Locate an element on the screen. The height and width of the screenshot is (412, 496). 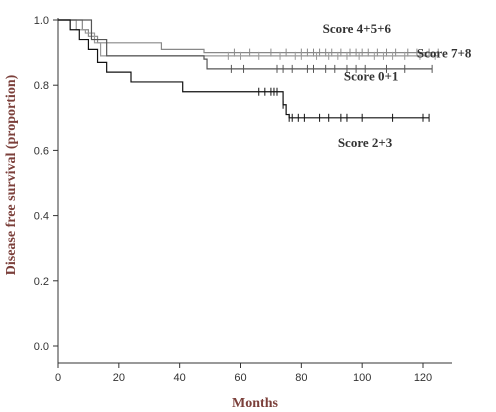
survival-curve is located at coordinates (245, 44).